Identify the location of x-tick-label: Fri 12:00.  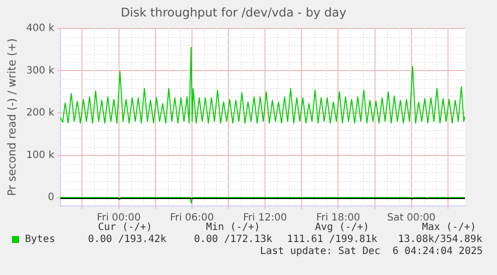
(265, 218).